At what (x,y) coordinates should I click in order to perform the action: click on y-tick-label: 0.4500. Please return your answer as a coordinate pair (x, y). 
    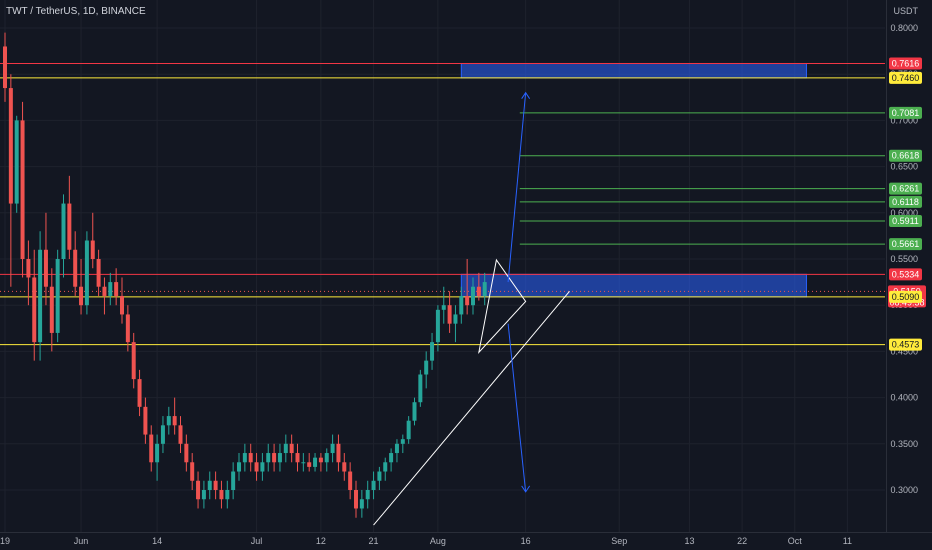
    Looking at the image, I should click on (904, 351).